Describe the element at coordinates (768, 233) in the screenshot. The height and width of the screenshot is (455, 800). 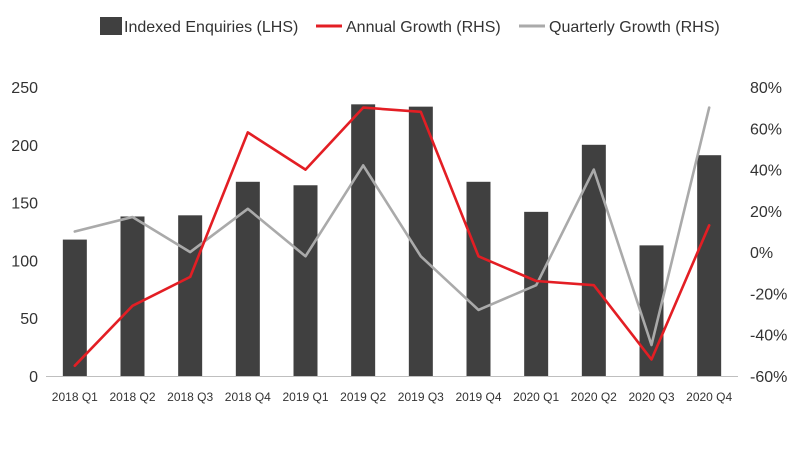
I see `right-y-axis: -60% -40% -20% 0% 20% 40% 60% 80%` at that location.